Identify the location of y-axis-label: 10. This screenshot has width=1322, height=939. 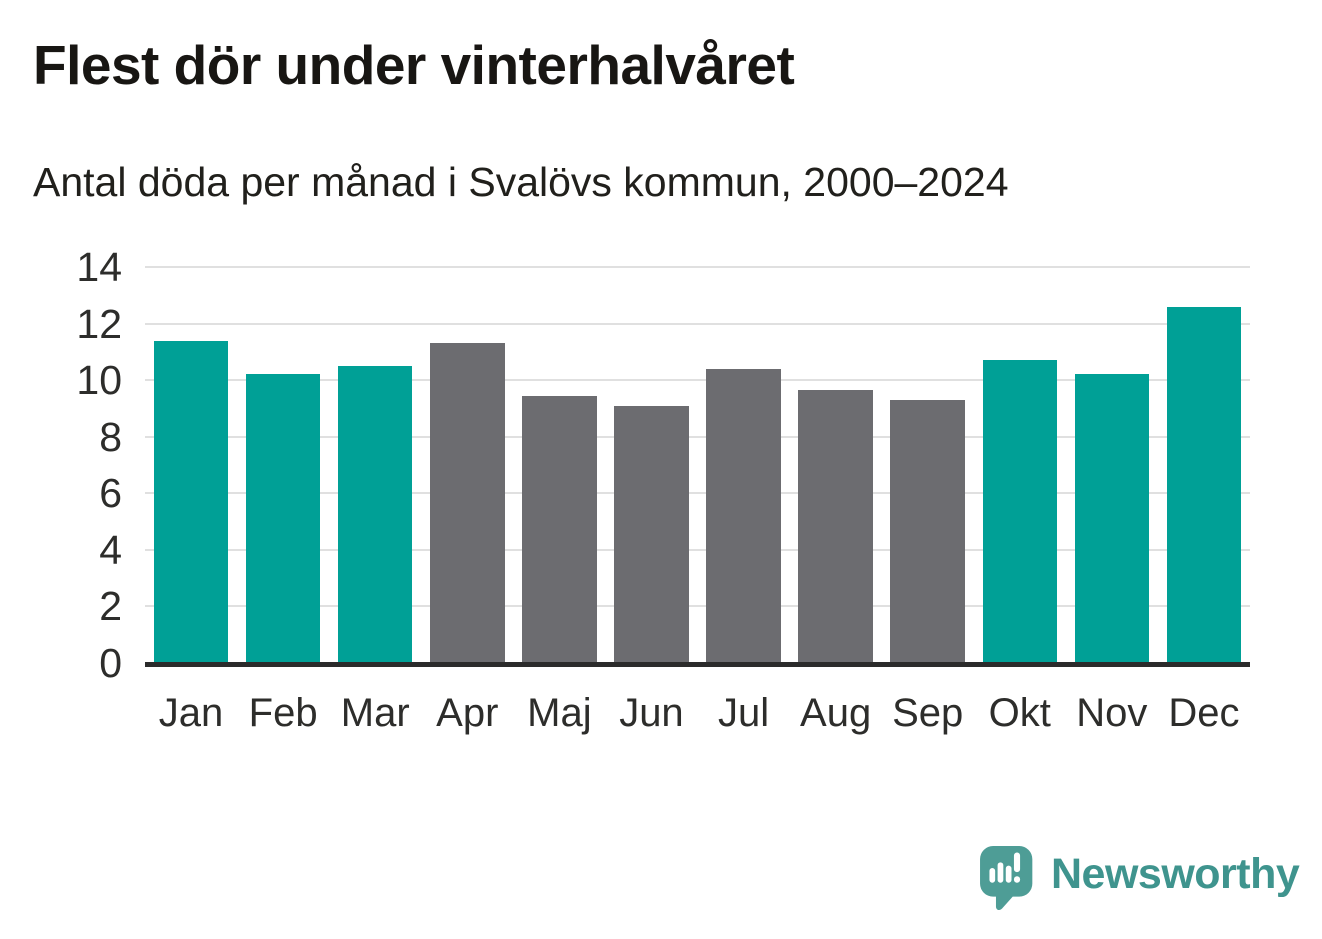
(99, 380).